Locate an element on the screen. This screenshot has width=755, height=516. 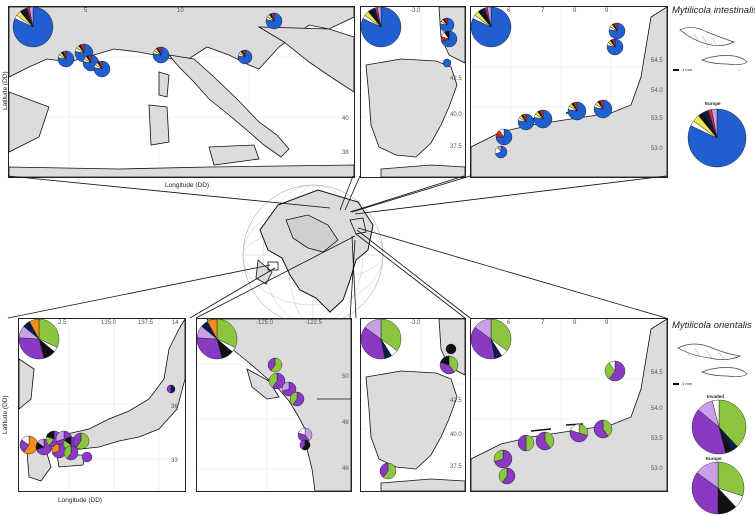
map-northsea-top is located at coordinates (569, 92).